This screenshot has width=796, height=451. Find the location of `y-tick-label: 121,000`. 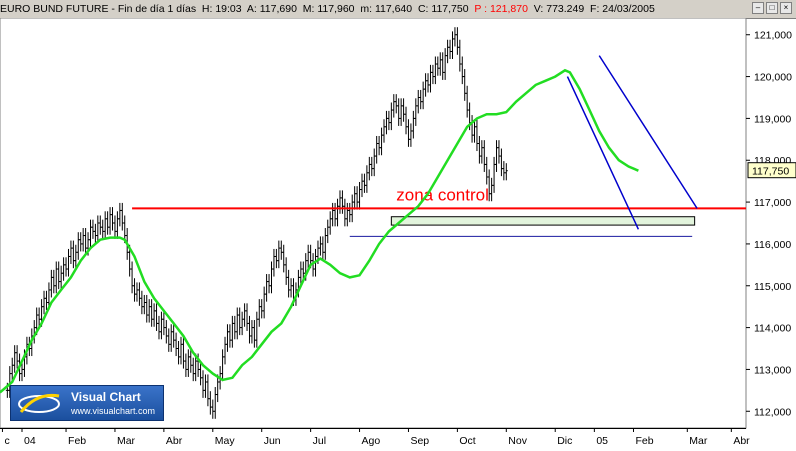

y-tick-label: 121,000 is located at coordinates (773, 36).